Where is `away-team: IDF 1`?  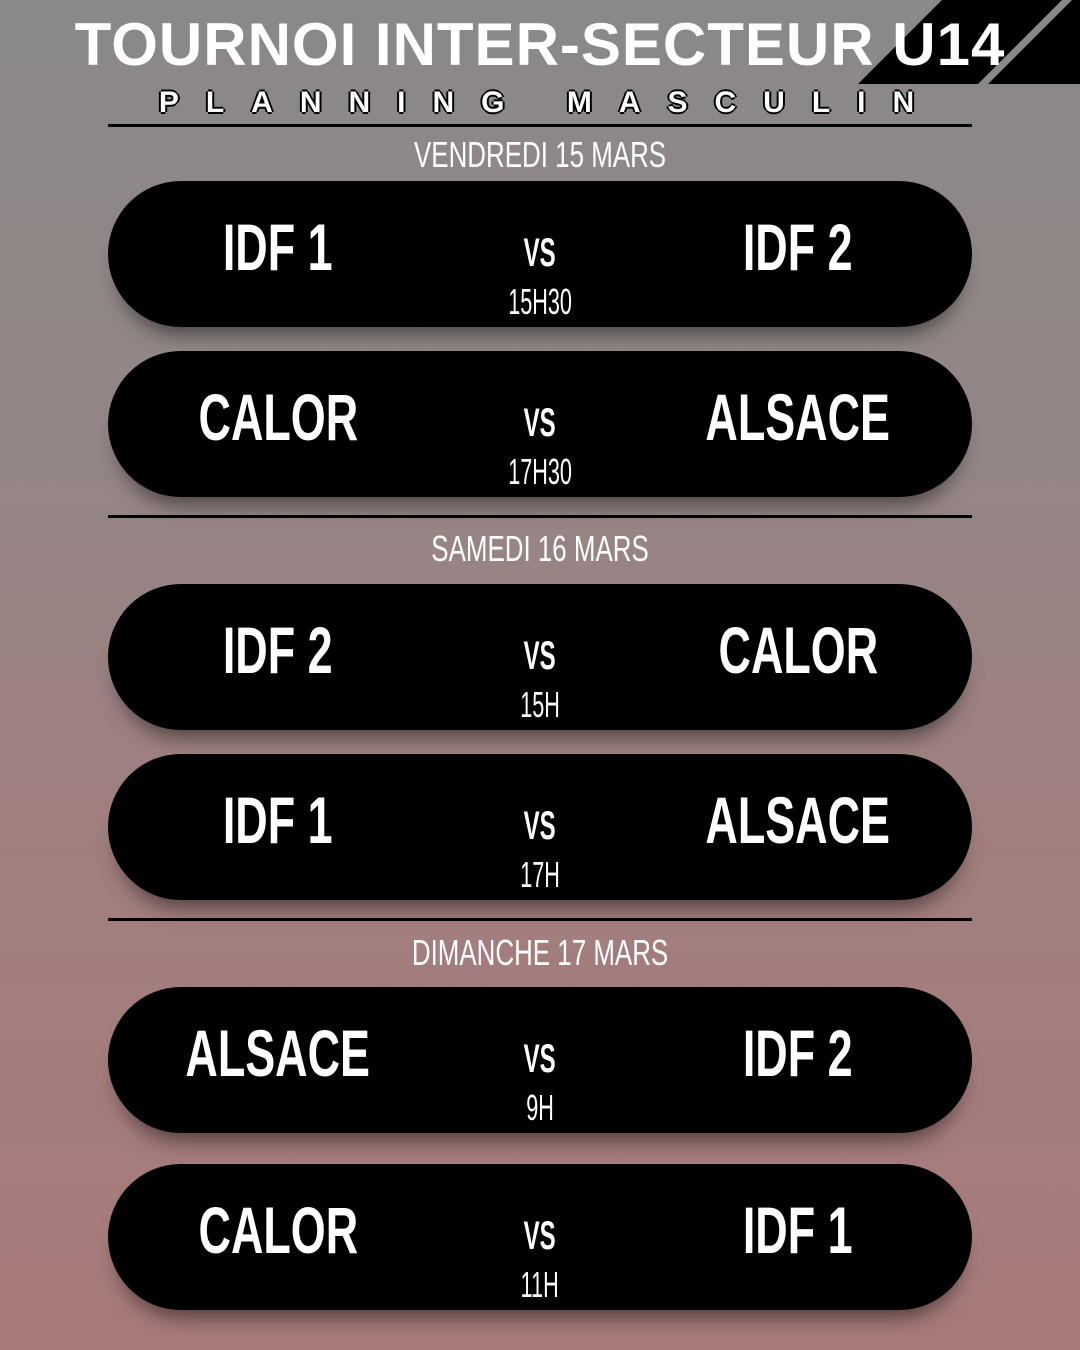
away-team: IDF 1 is located at coordinates (798, 1230).